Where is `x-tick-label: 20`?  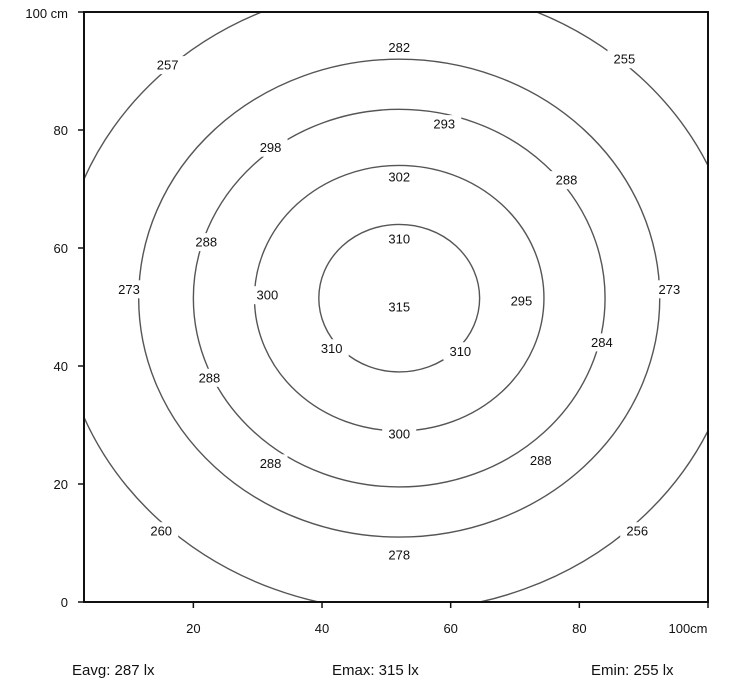 x-tick-label: 20 is located at coordinates (193, 628).